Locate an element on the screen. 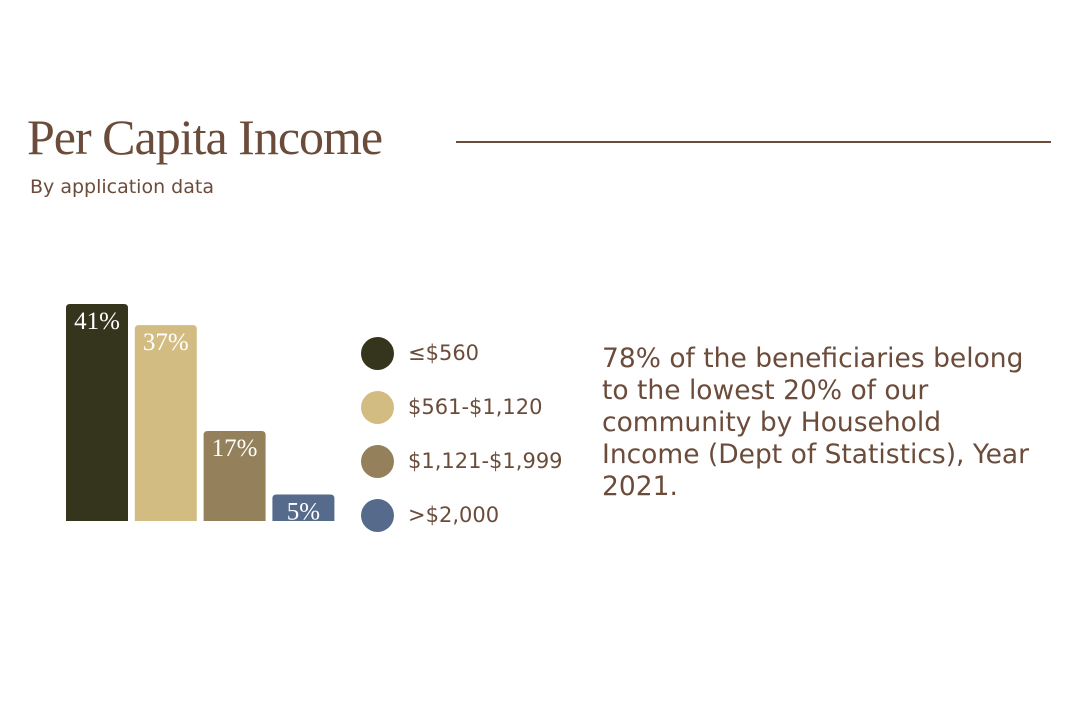 This screenshot has width=1080, height=720. bar-value-label: 41% is located at coordinates (97, 321).